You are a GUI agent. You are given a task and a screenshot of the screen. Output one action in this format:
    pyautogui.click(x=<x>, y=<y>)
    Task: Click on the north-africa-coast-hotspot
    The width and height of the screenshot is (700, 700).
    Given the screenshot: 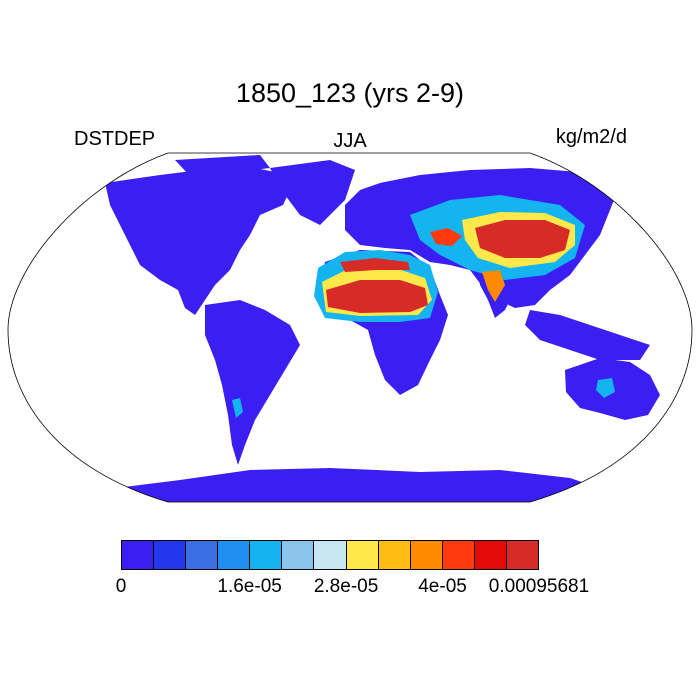 What is the action you would take?
    pyautogui.click(x=375, y=265)
    